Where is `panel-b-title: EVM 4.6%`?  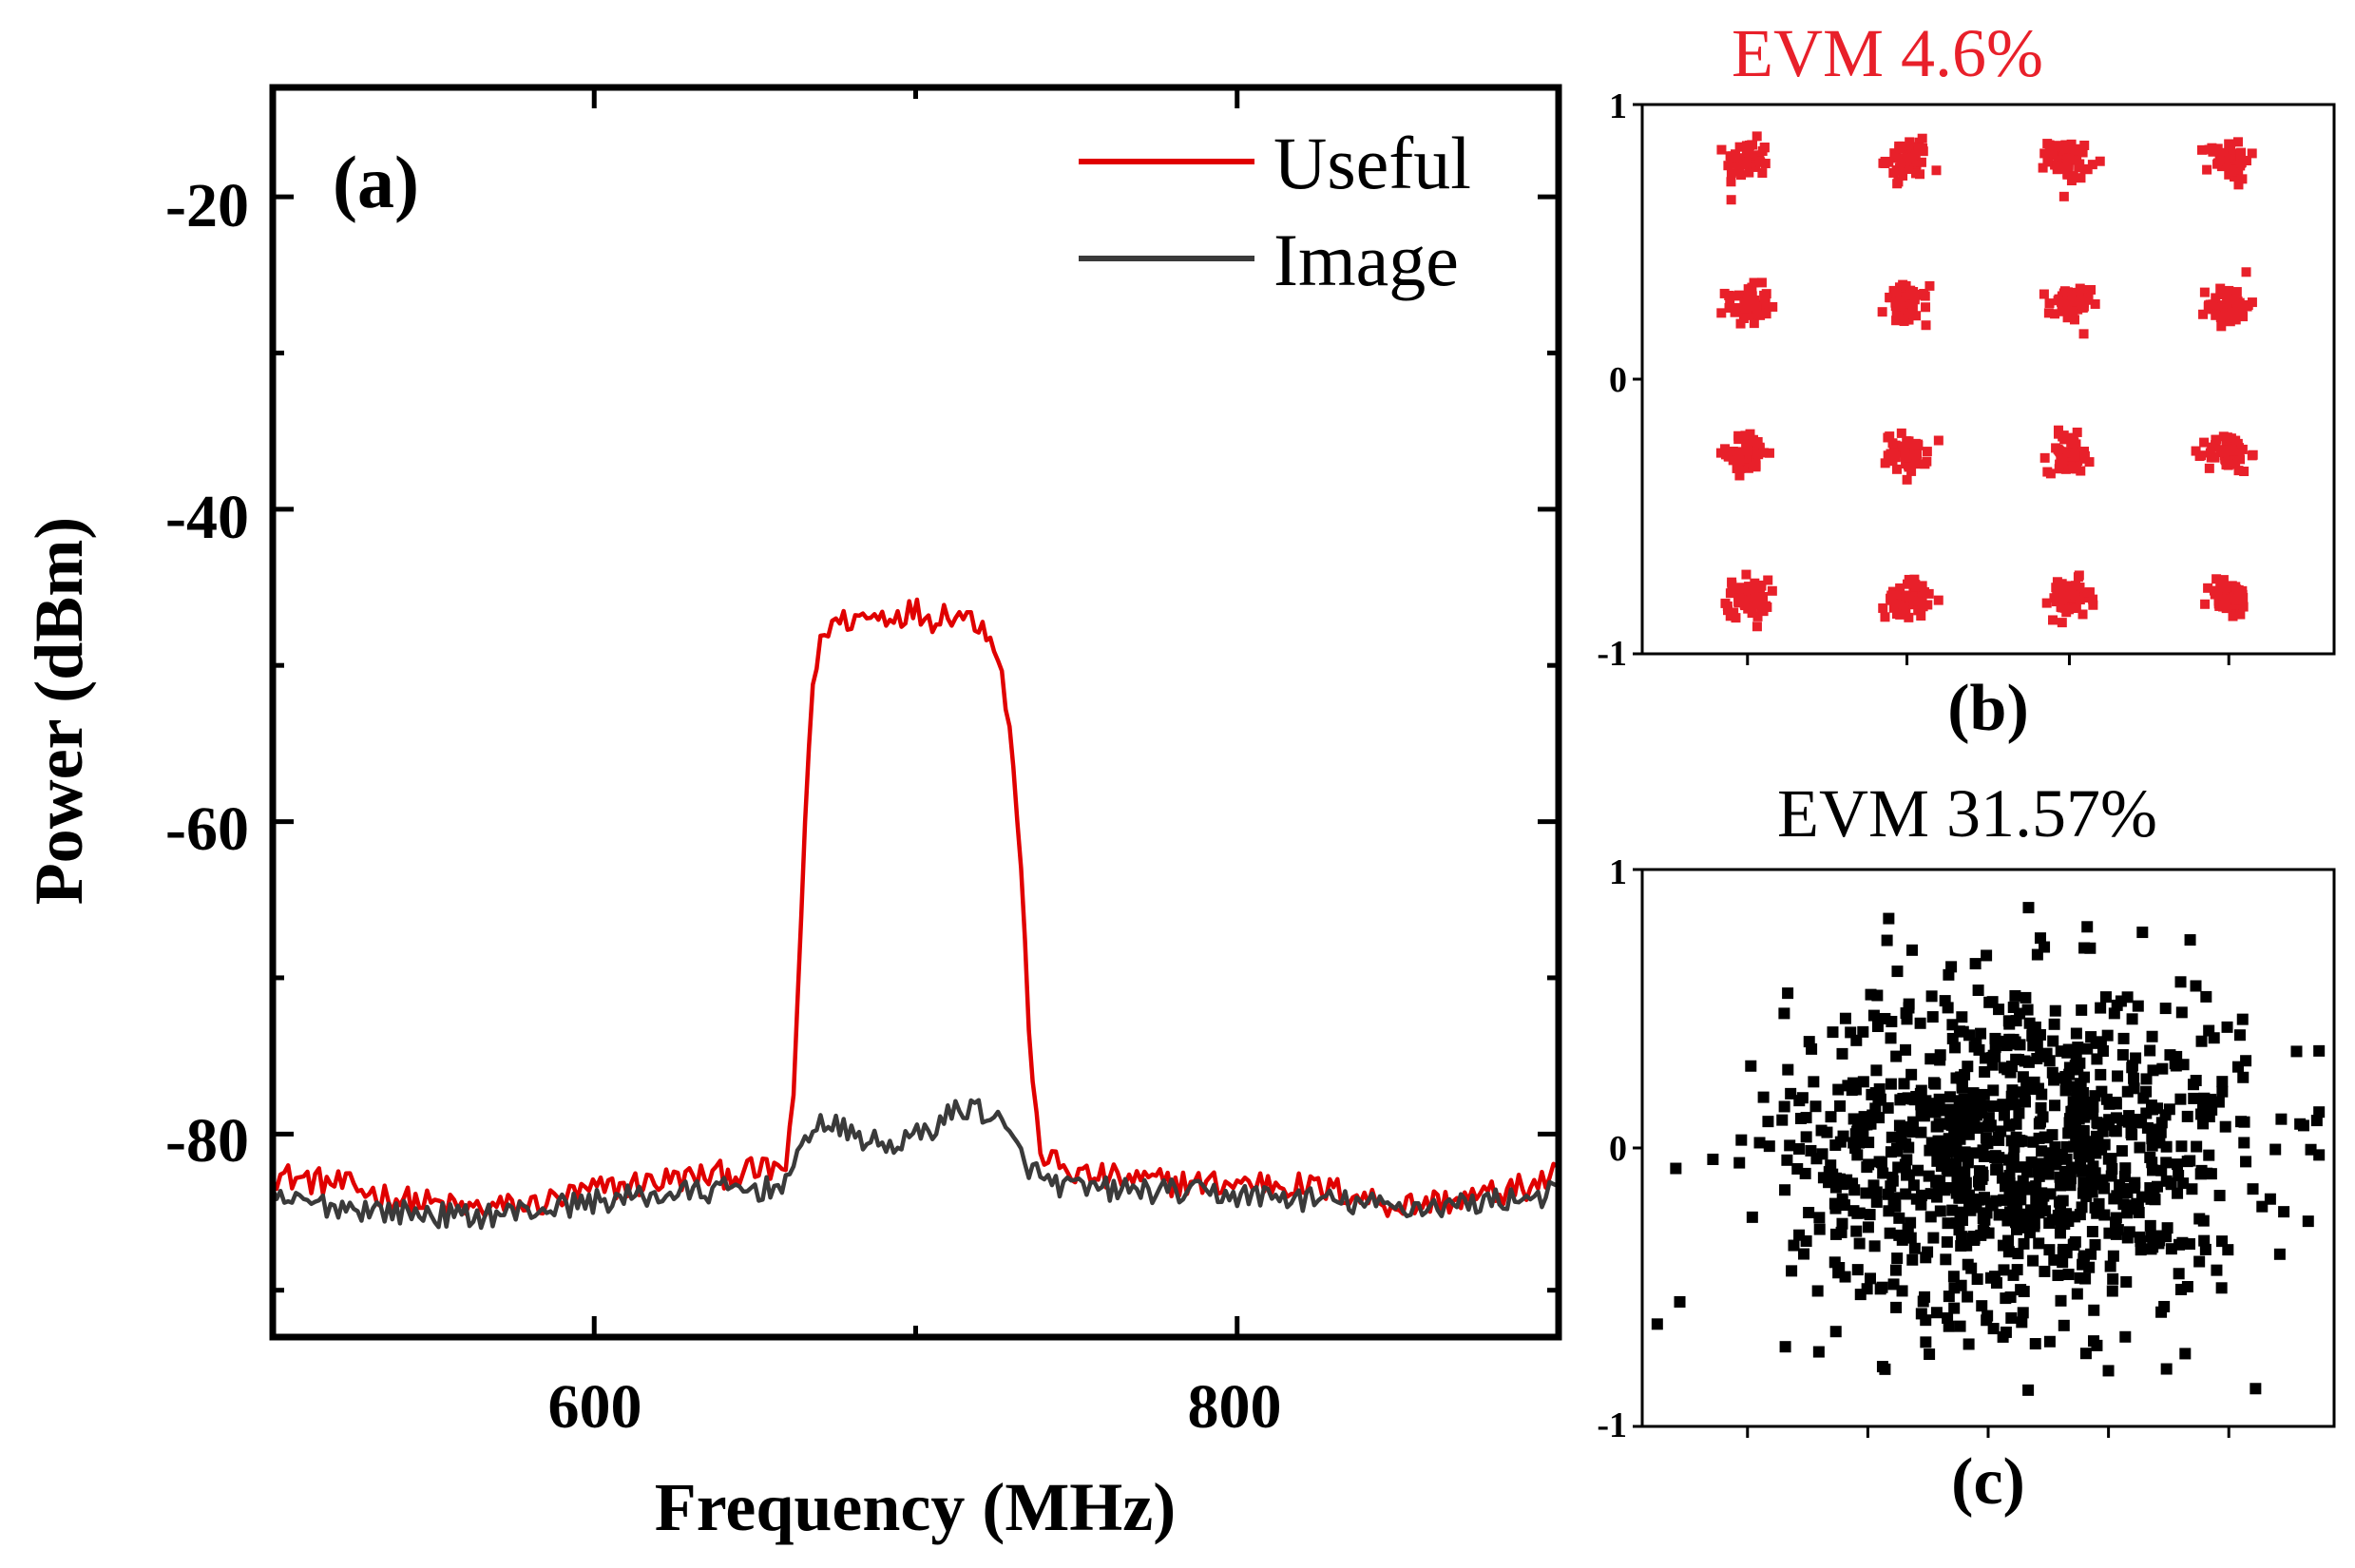
panel-b-title: EVM 4.6% is located at coordinates (1887, 53).